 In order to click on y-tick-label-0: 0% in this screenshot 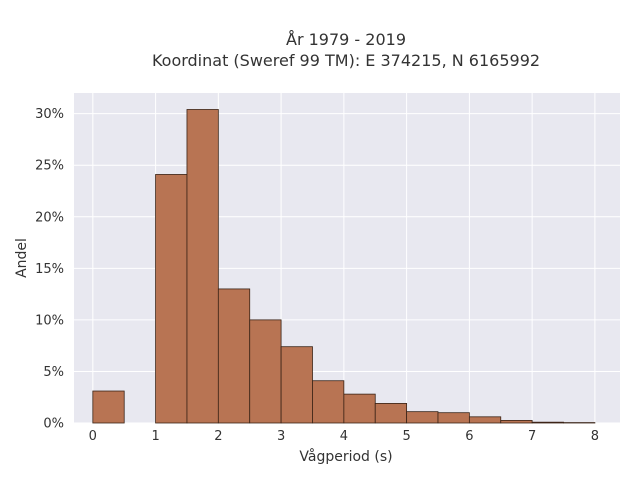, I will do `click(53, 424)`.